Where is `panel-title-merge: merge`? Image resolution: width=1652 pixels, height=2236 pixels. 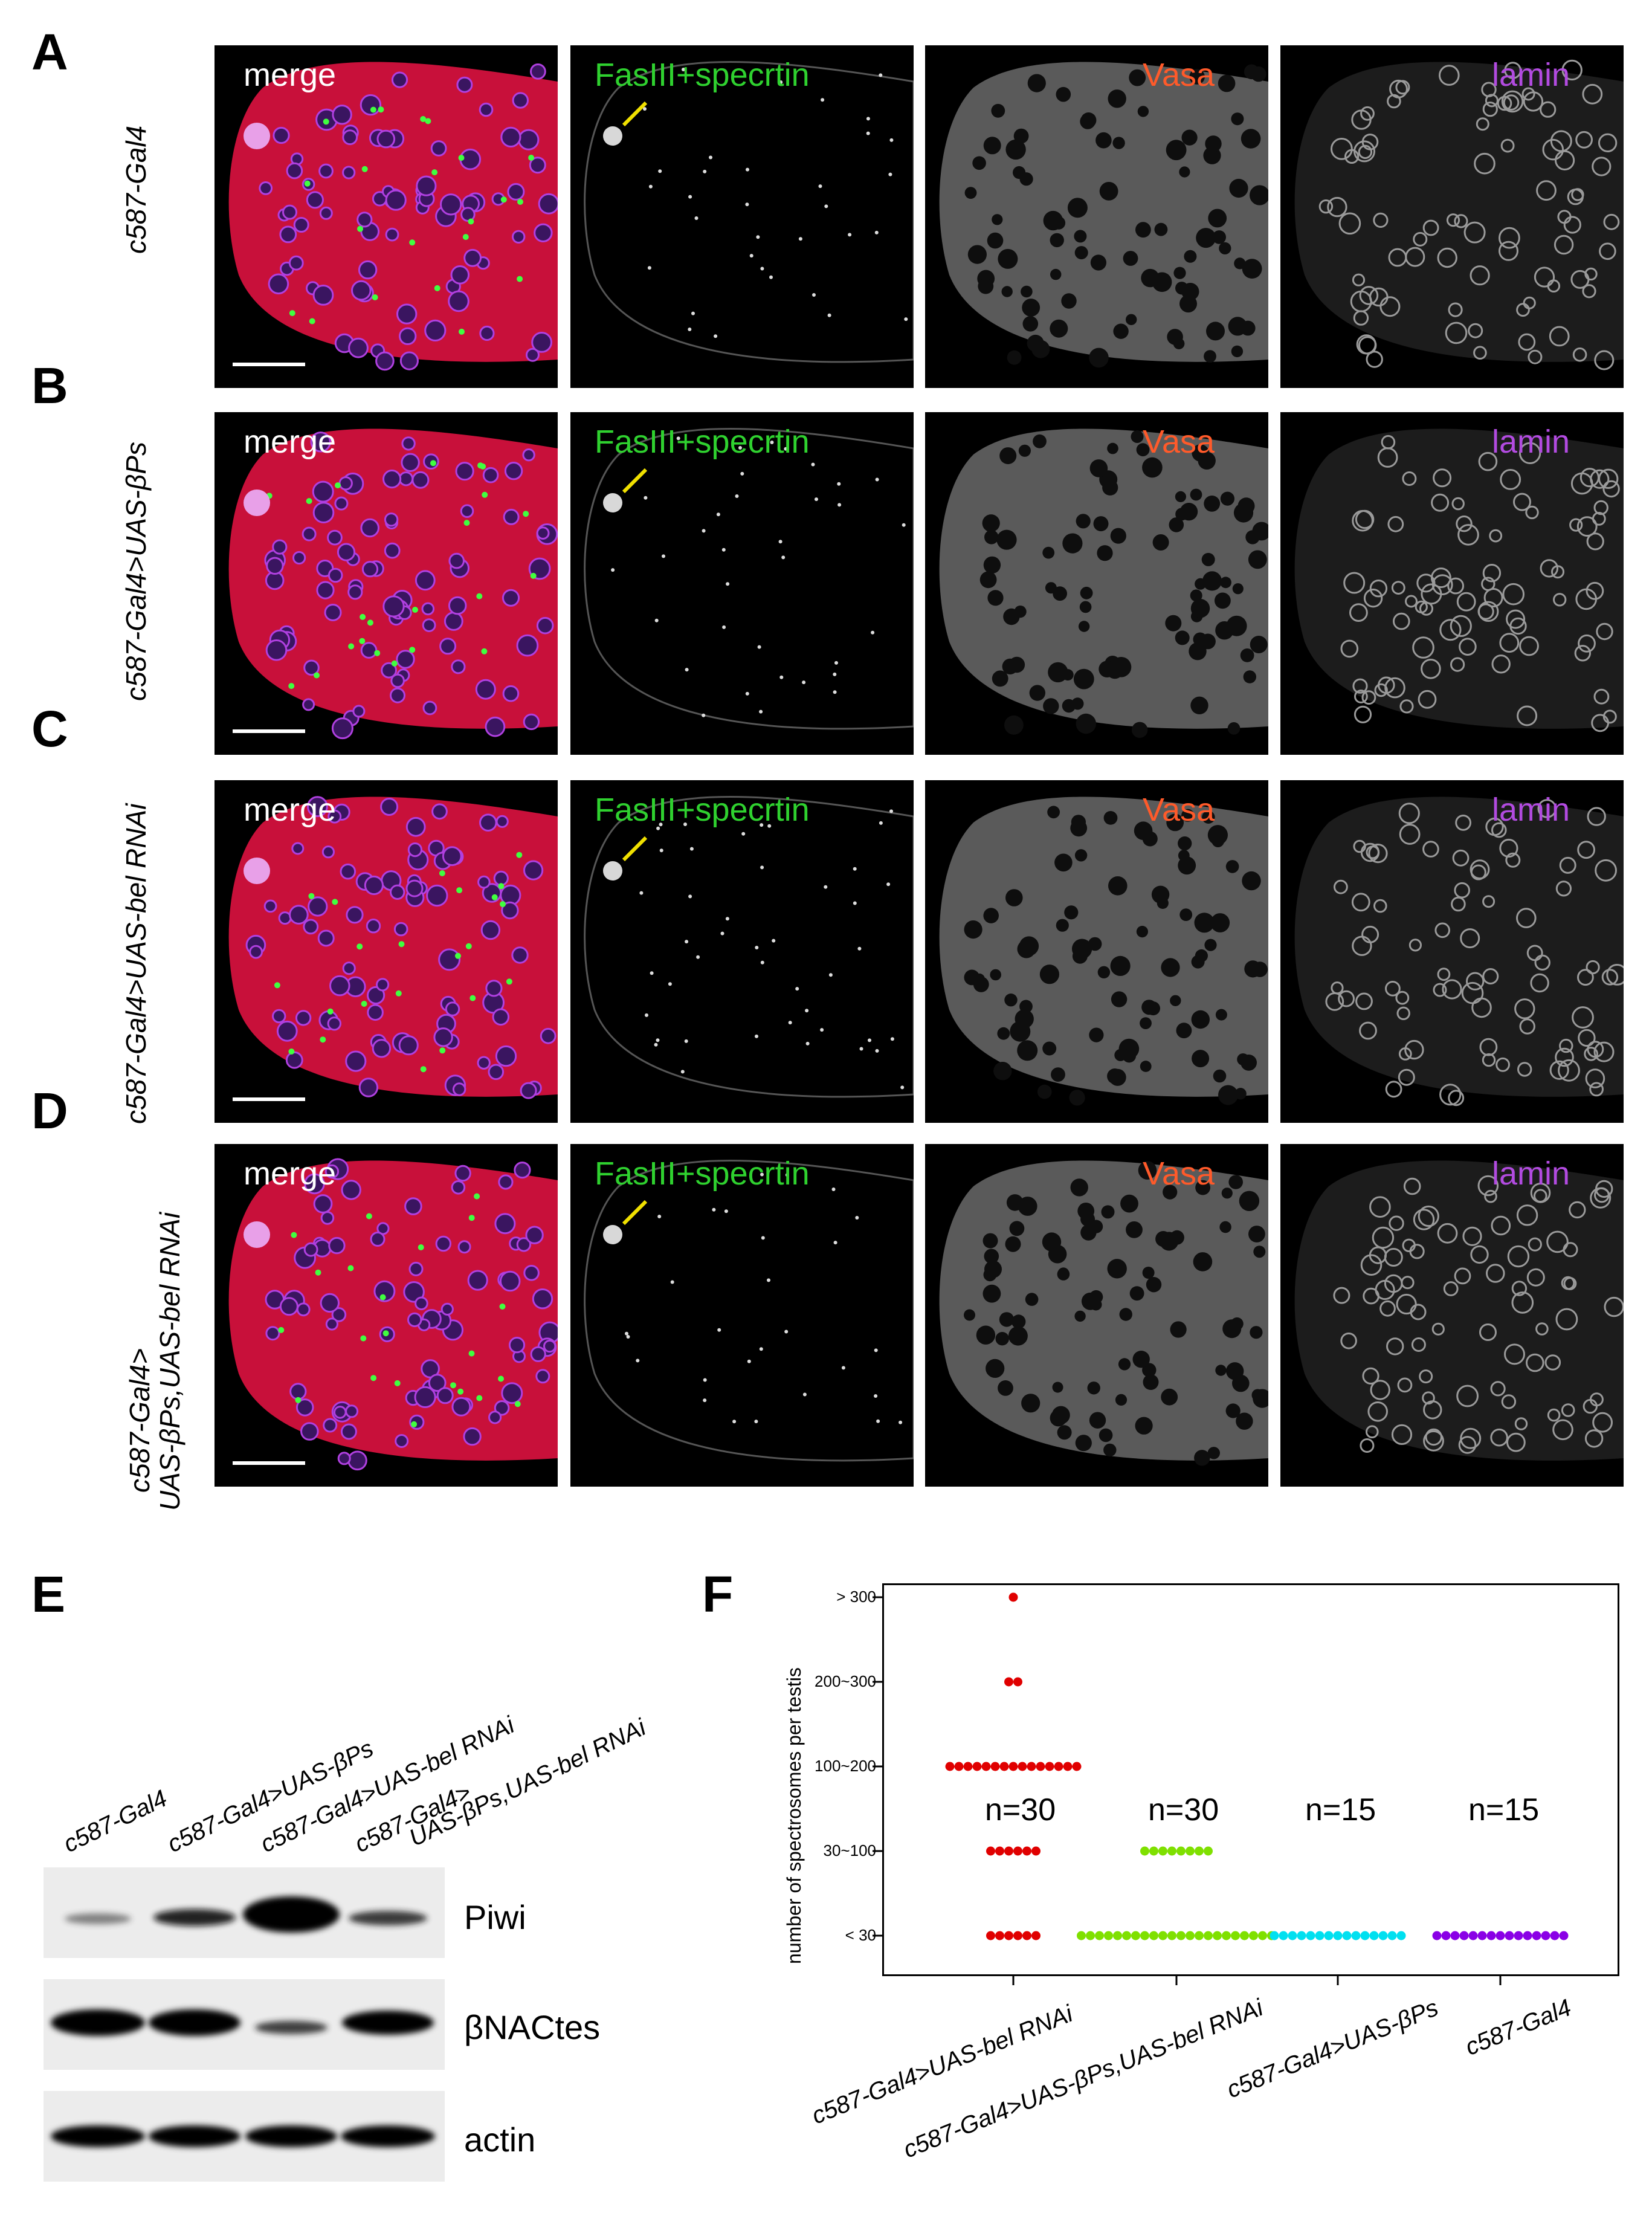
panel-title-merge: merge is located at coordinates (290, 810).